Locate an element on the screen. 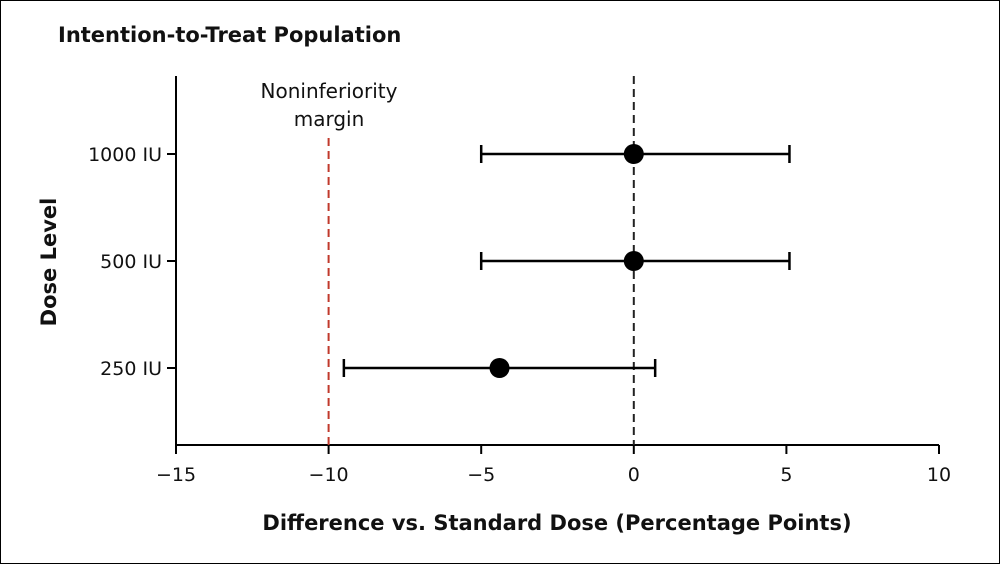 The image size is (1000, 564). y-tick-label: 500 IU is located at coordinates (131, 262).